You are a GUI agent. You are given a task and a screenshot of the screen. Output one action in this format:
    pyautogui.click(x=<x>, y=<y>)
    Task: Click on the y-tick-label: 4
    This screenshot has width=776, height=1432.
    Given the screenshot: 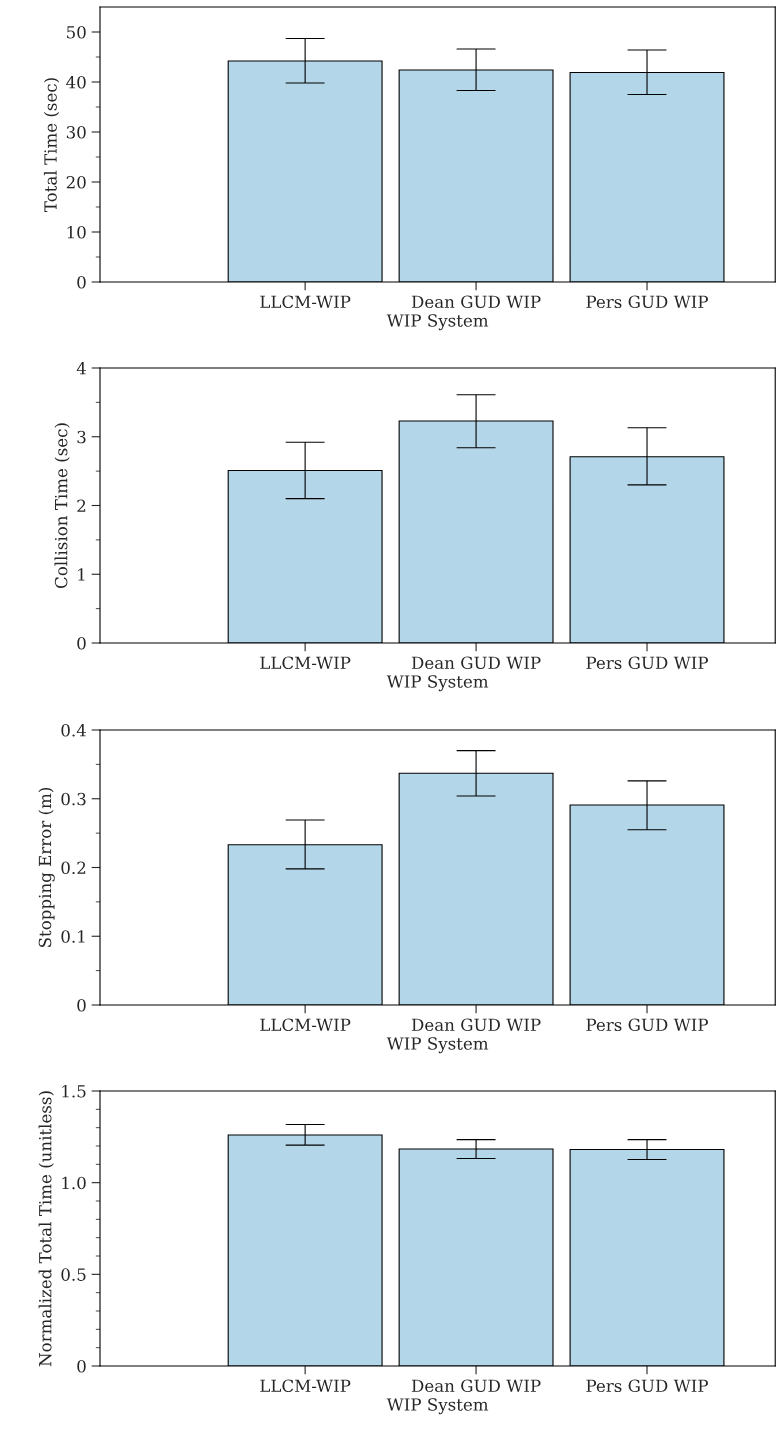 What is the action you would take?
    pyautogui.click(x=81, y=368)
    